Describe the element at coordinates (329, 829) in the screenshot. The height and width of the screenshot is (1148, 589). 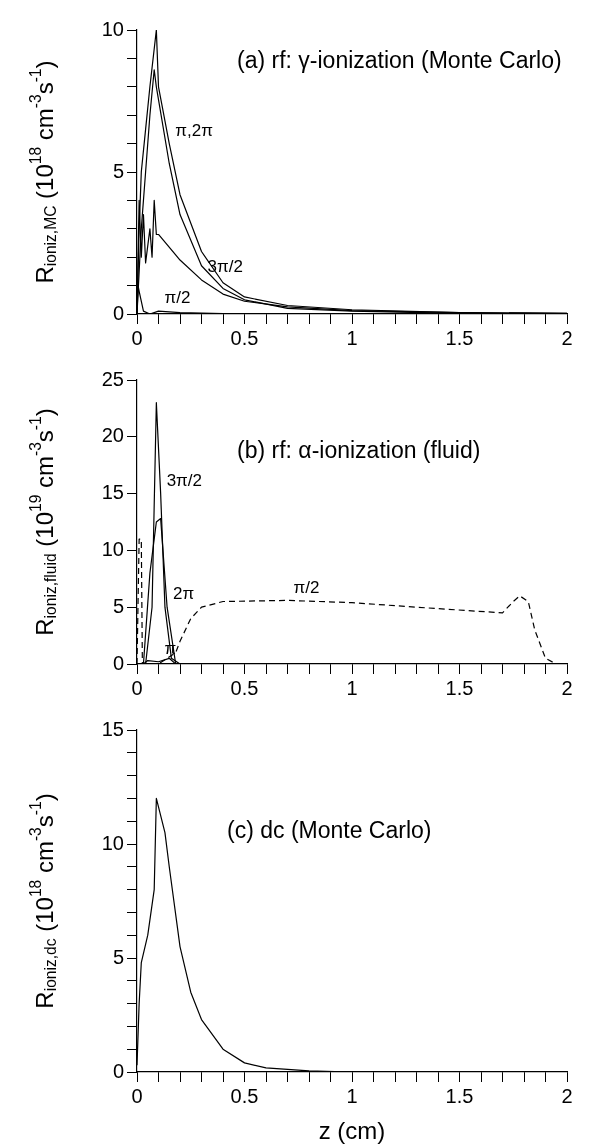
I see `text: (c) dc (Monte Carlo)` at that location.